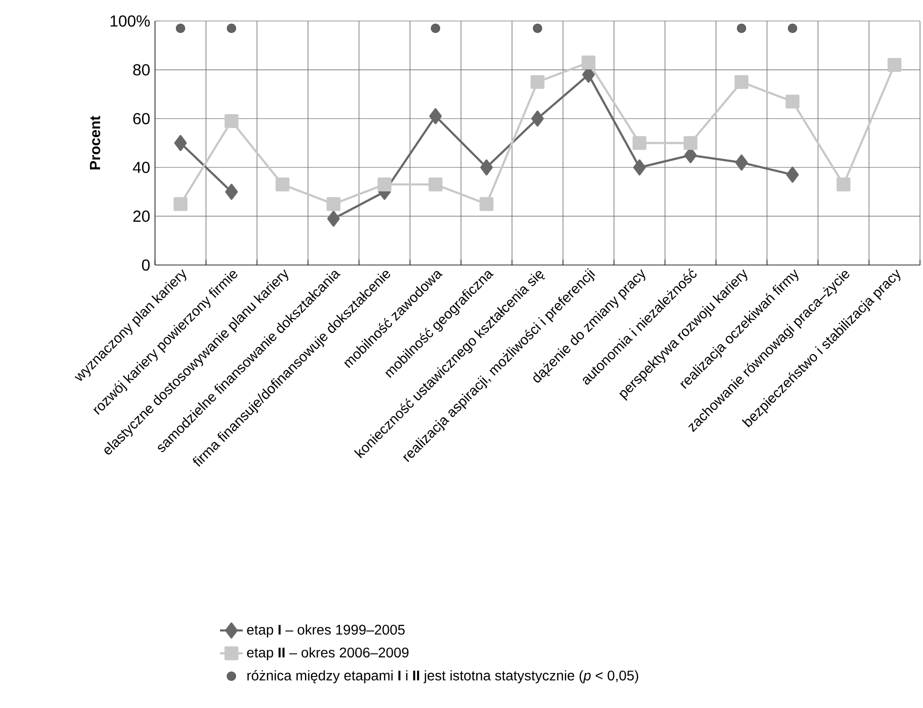 The image size is (923, 708). What do you see at coordinates (130, 21) in the screenshot?
I see `y-tick-label: 100%` at bounding box center [130, 21].